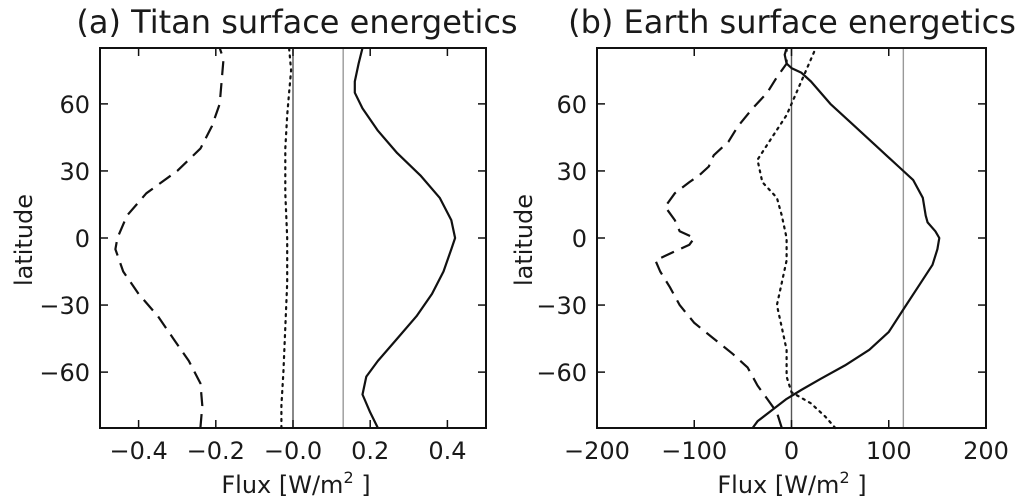  What do you see at coordinates (524, 240) in the screenshot?
I see `y-axis-label-b: latitude` at bounding box center [524, 240].